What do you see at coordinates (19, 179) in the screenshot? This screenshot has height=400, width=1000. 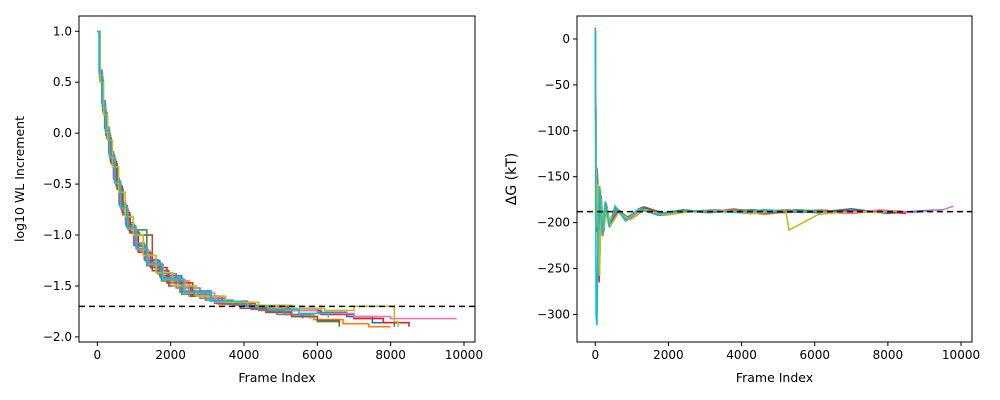 I see `y-axis-label: log10 WL Increment` at bounding box center [19, 179].